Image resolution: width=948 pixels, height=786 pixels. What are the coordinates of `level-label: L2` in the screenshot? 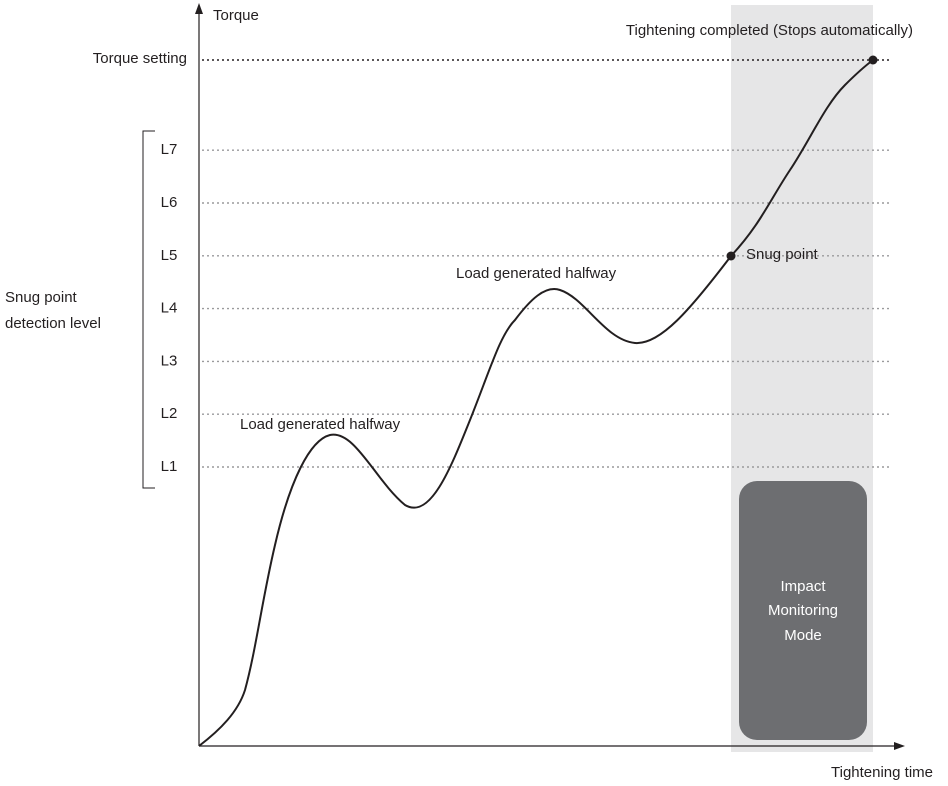 It's located at (169, 413).